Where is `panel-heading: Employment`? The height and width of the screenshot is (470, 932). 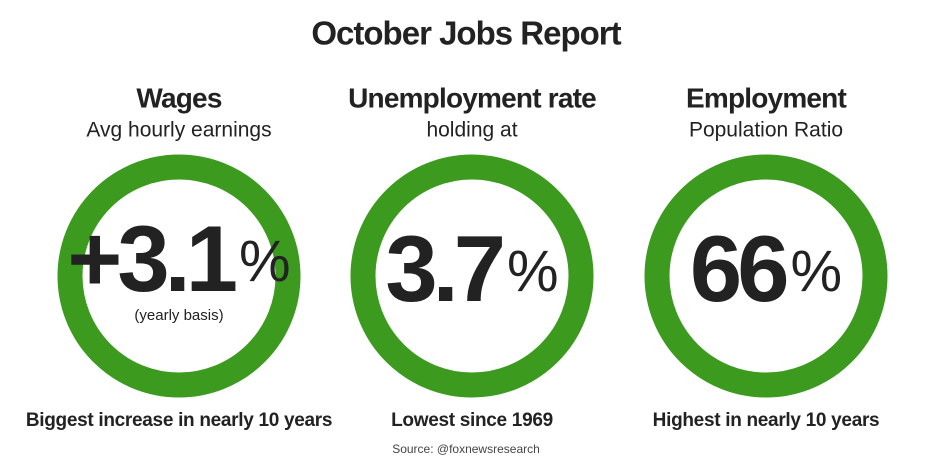
panel-heading: Employment is located at coordinates (766, 97).